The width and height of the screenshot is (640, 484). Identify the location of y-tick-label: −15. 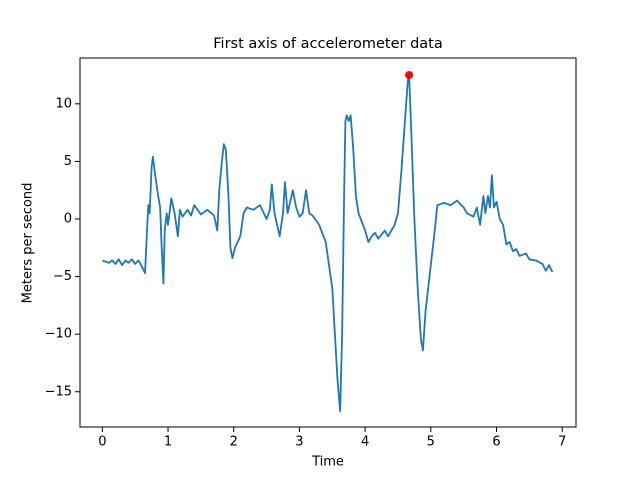
(58, 391).